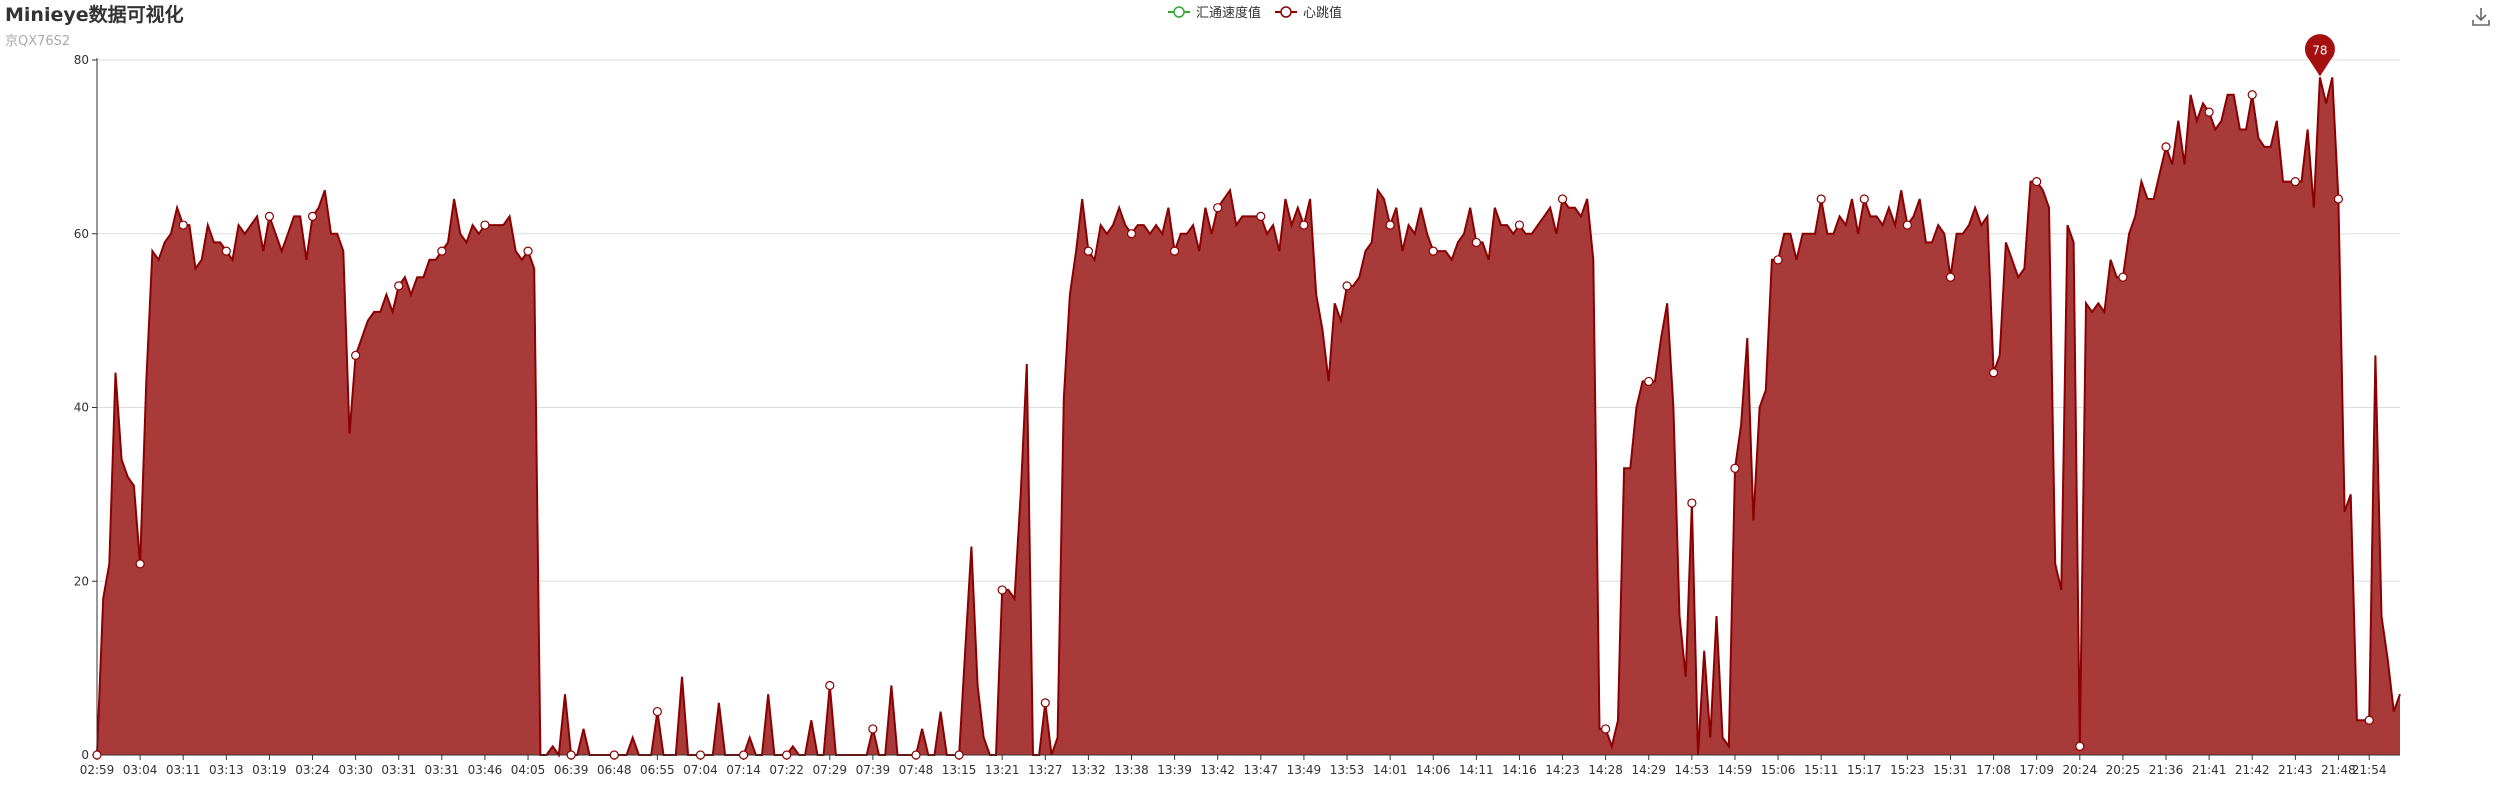 The image size is (2500, 800). What do you see at coordinates (2209, 770) in the screenshot?
I see `x-tick-label: 21:41` at bounding box center [2209, 770].